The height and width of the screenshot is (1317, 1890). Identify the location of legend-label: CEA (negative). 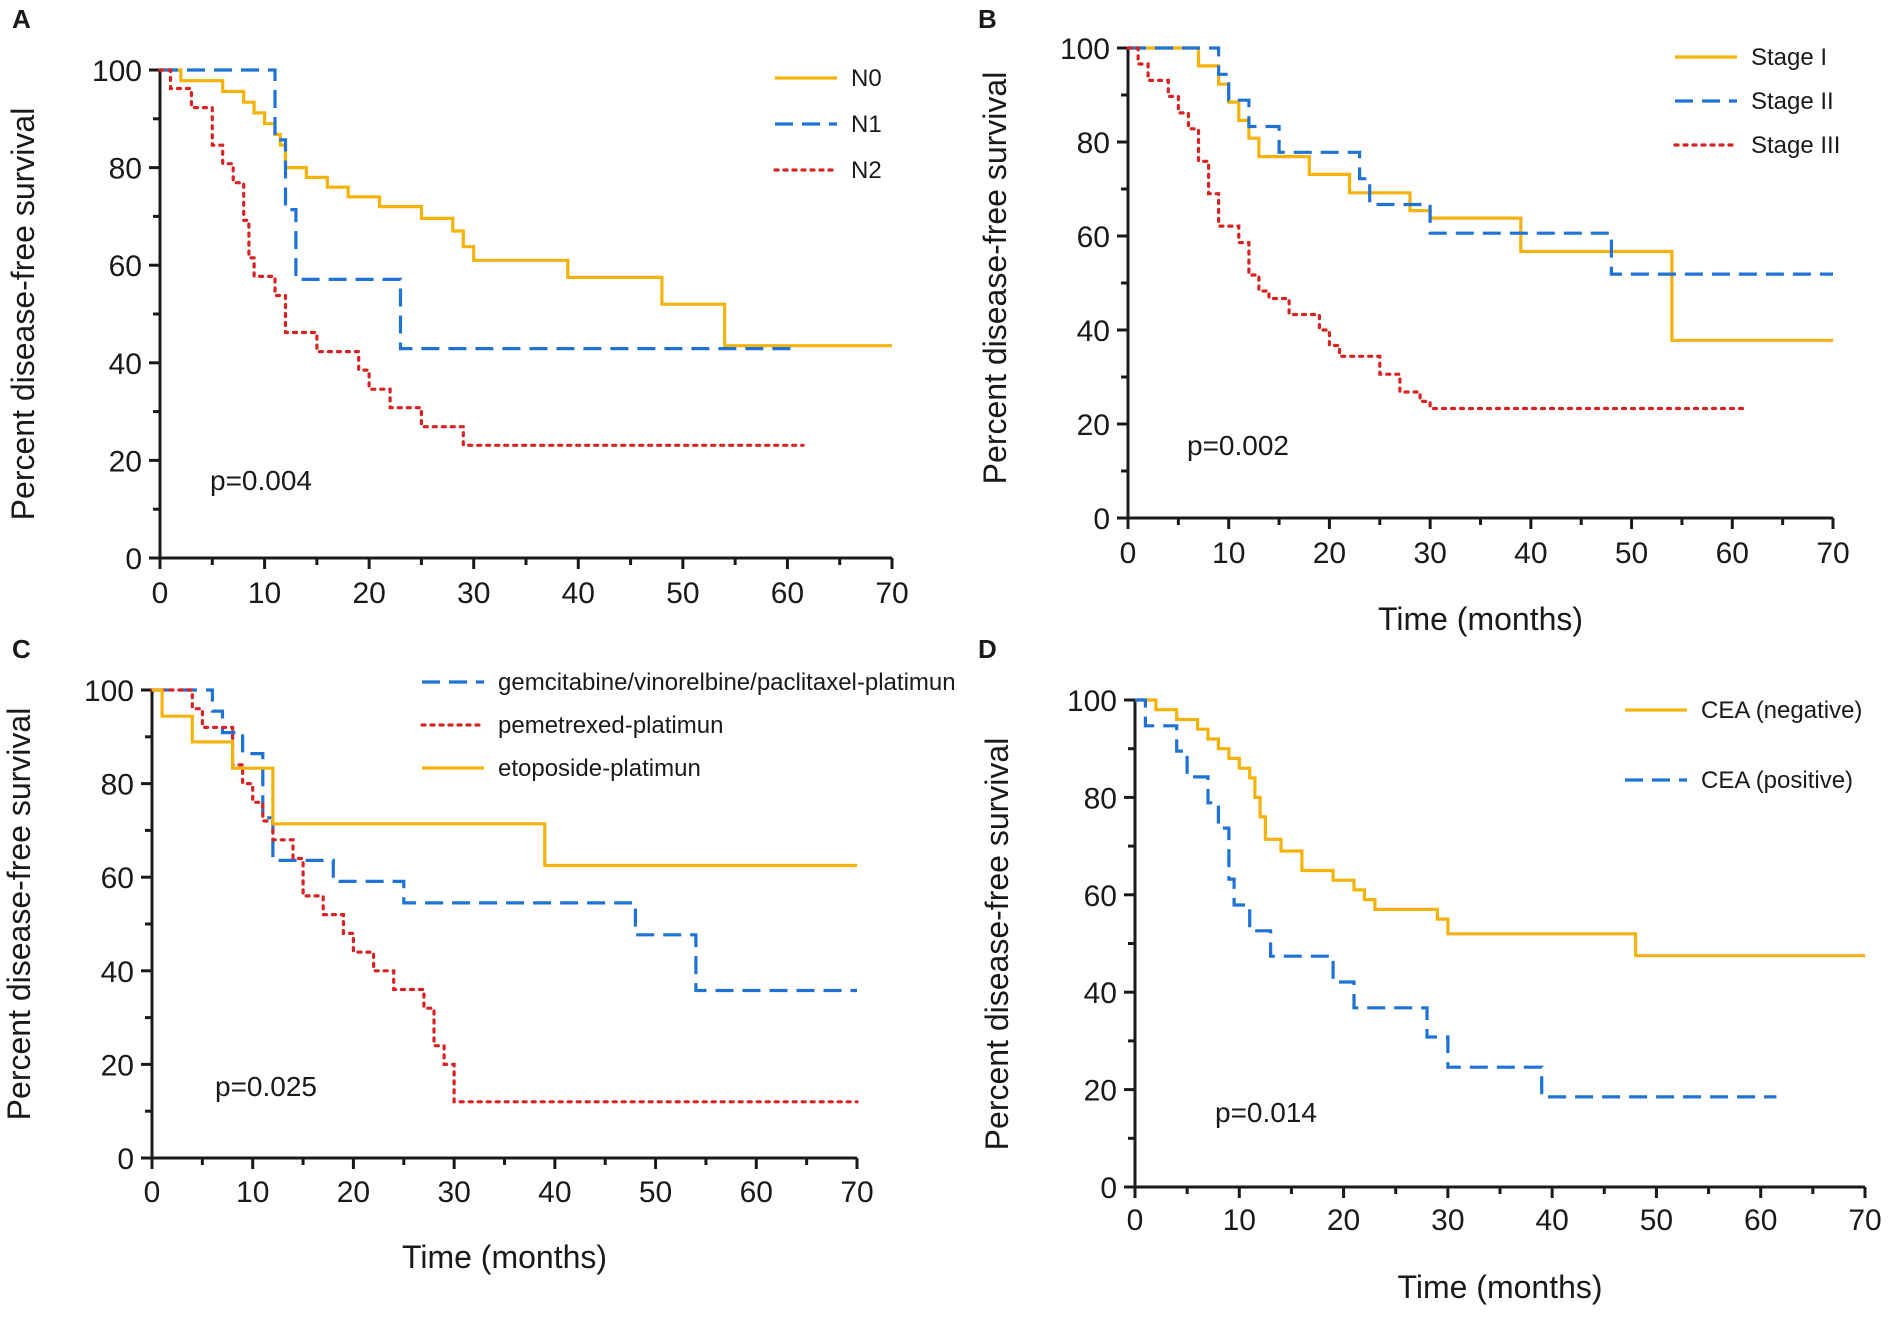
(1781, 710).